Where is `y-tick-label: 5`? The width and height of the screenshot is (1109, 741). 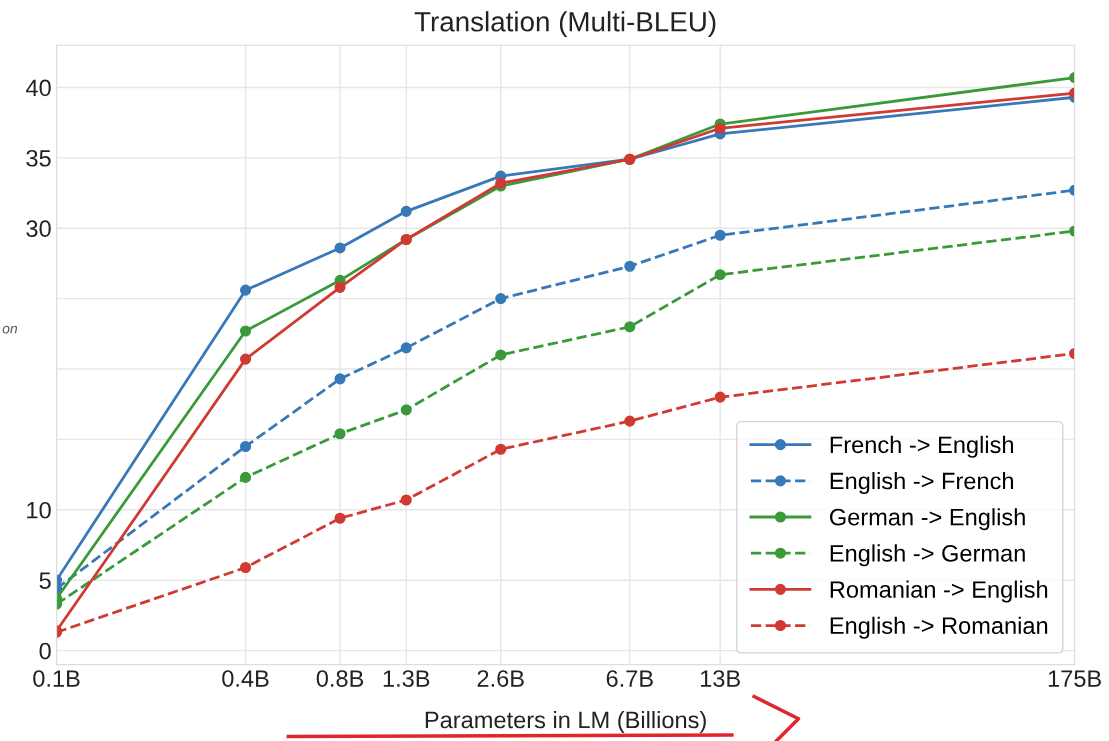
y-tick-label: 5 is located at coordinates (45, 580).